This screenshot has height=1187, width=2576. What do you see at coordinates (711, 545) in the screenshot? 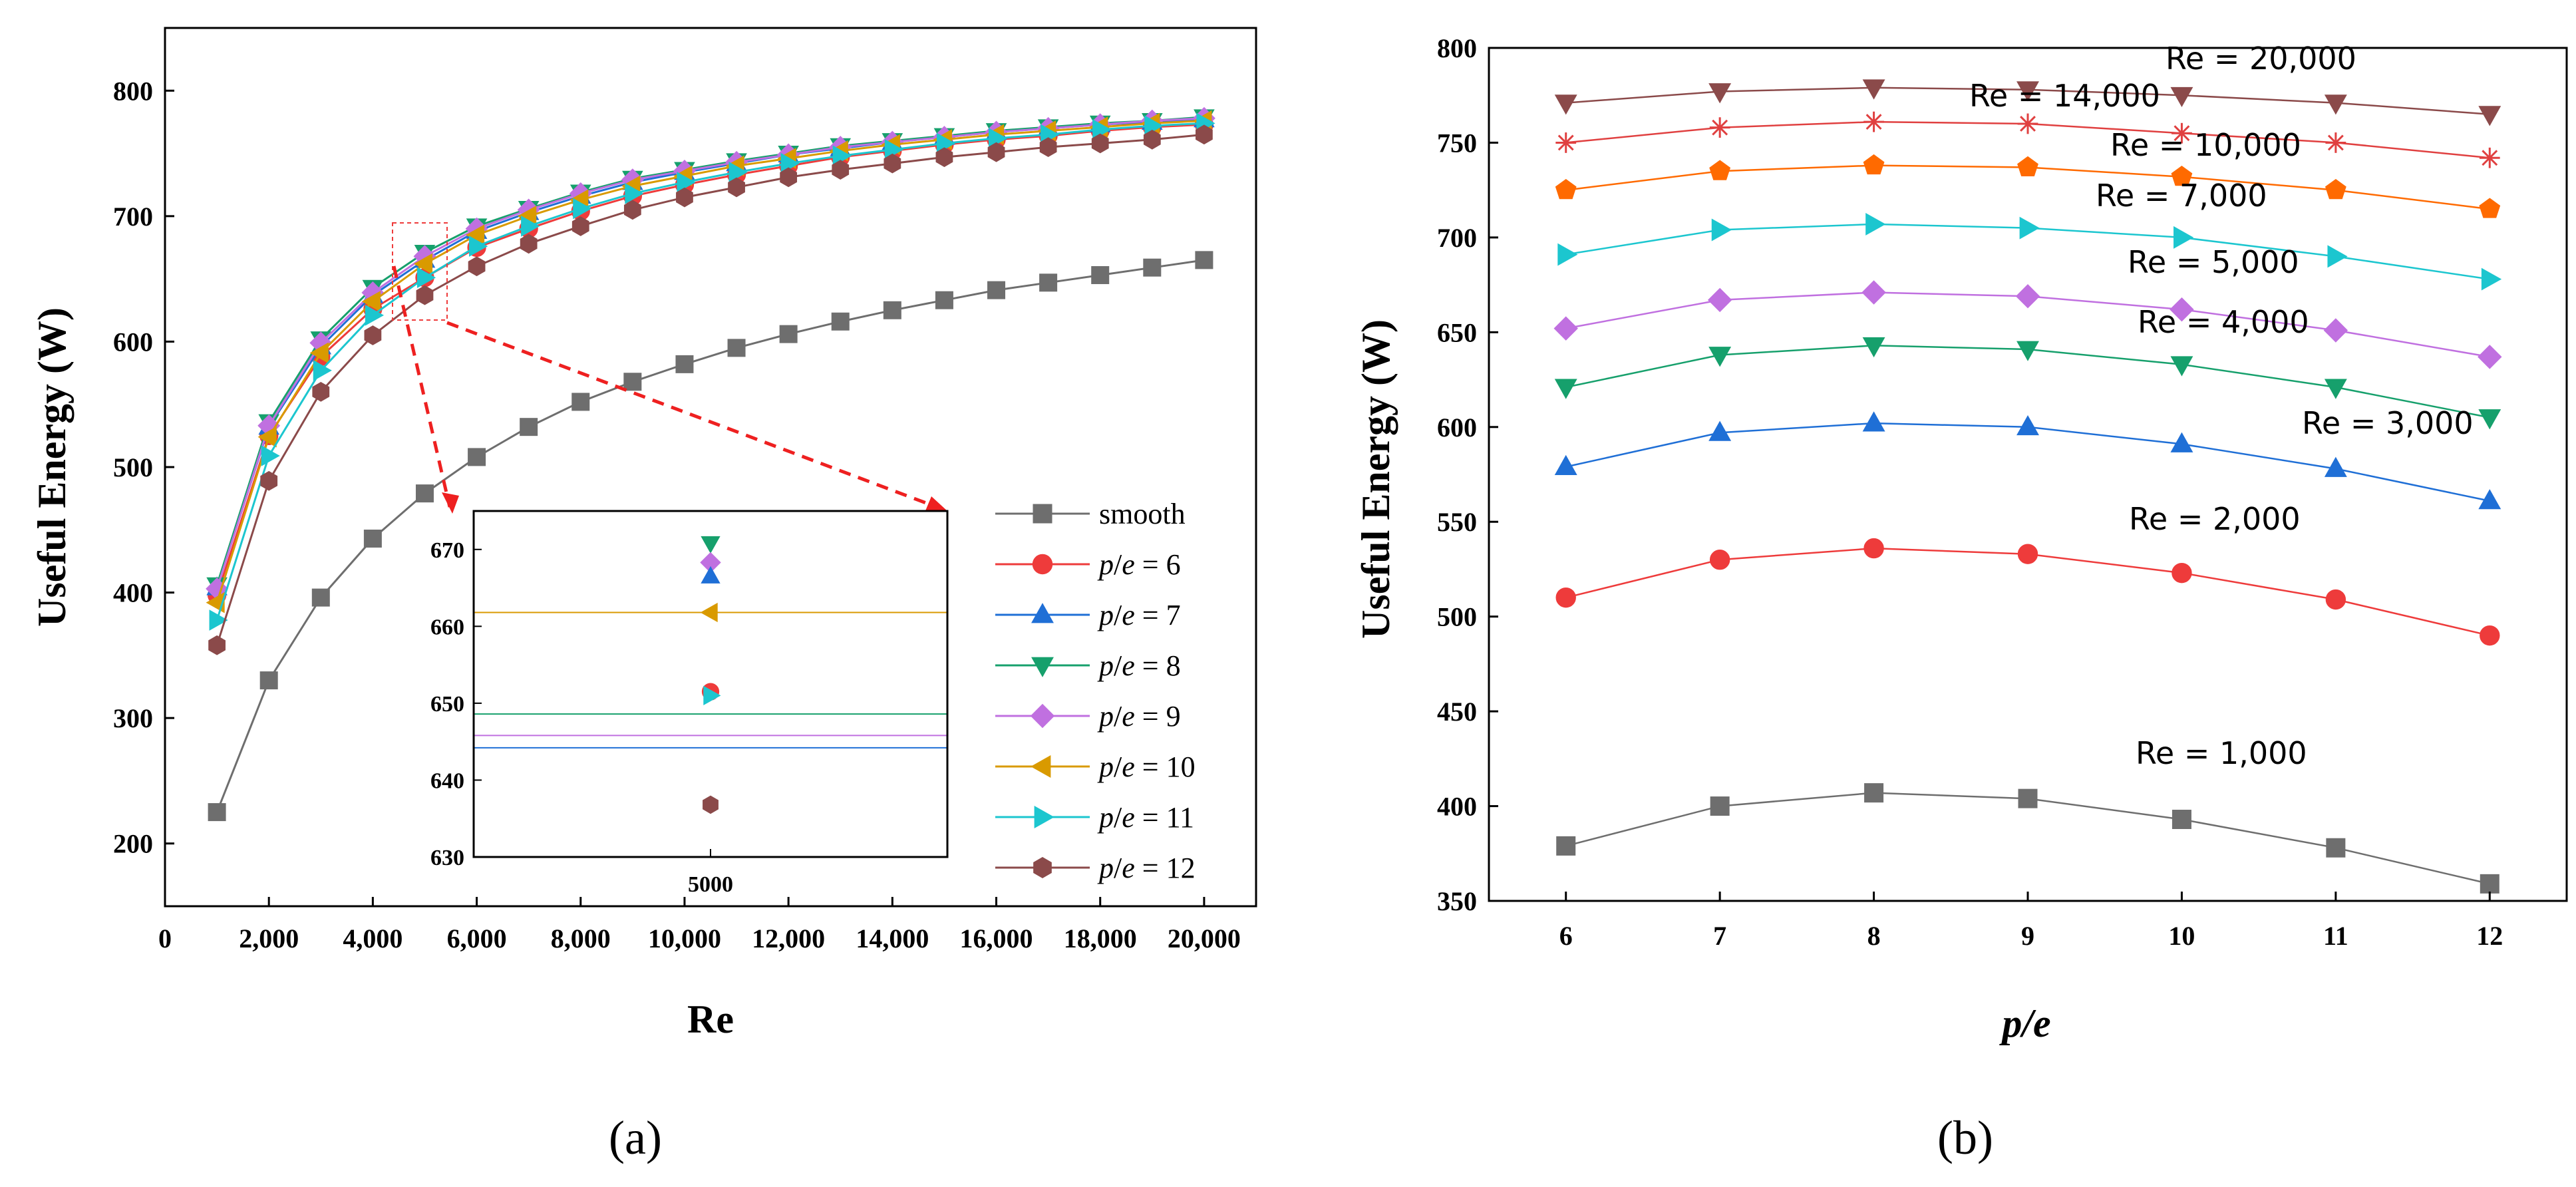
I see `inset-point-p8` at bounding box center [711, 545].